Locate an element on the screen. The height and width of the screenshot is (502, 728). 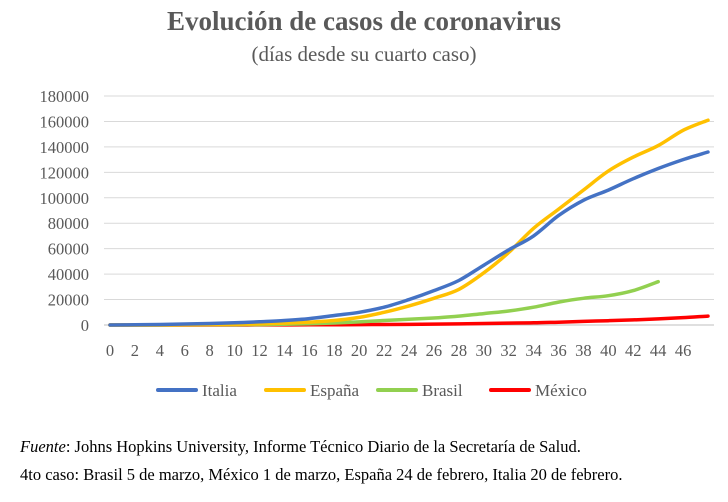
x-tick-label: 22 is located at coordinates (384, 350).